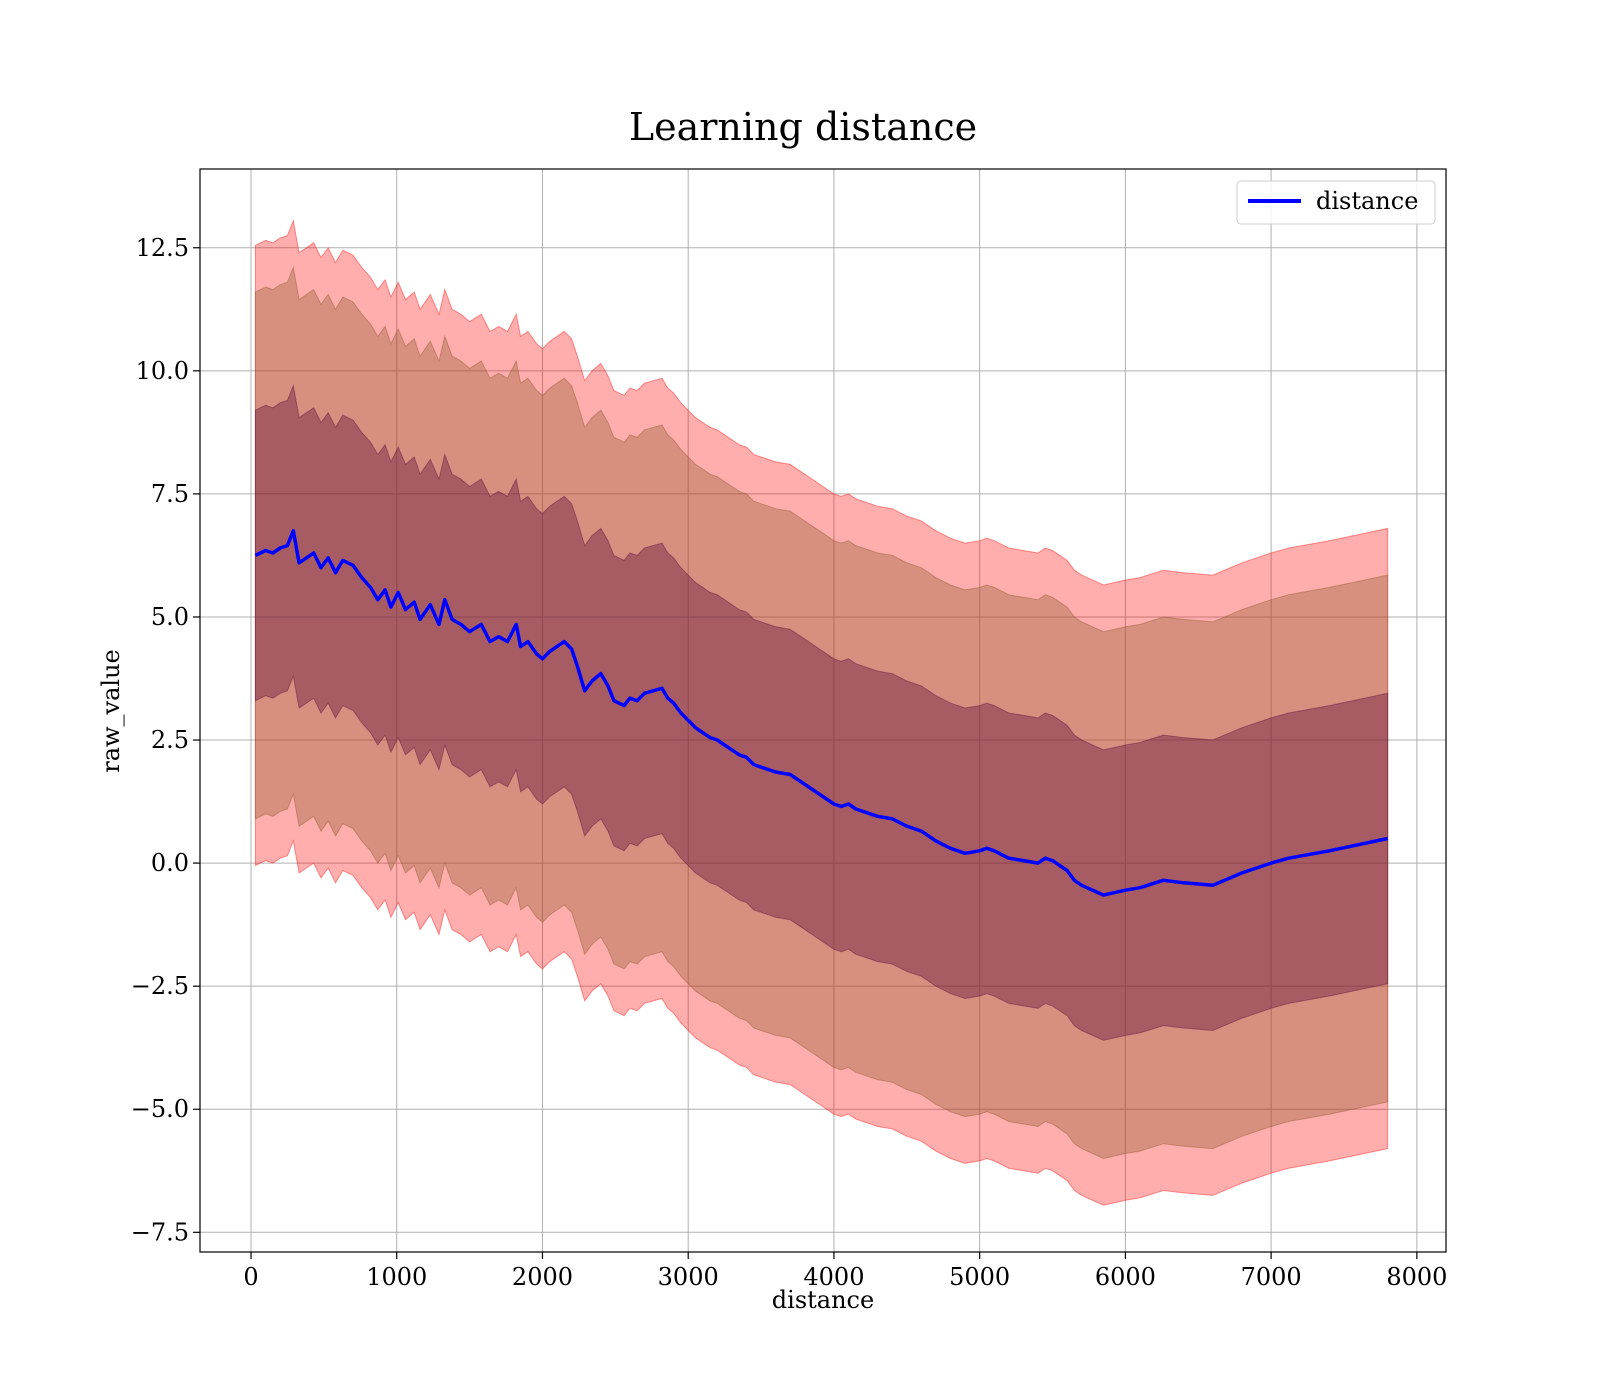  I want to click on x-tick-label: 3000, so click(688, 1277).